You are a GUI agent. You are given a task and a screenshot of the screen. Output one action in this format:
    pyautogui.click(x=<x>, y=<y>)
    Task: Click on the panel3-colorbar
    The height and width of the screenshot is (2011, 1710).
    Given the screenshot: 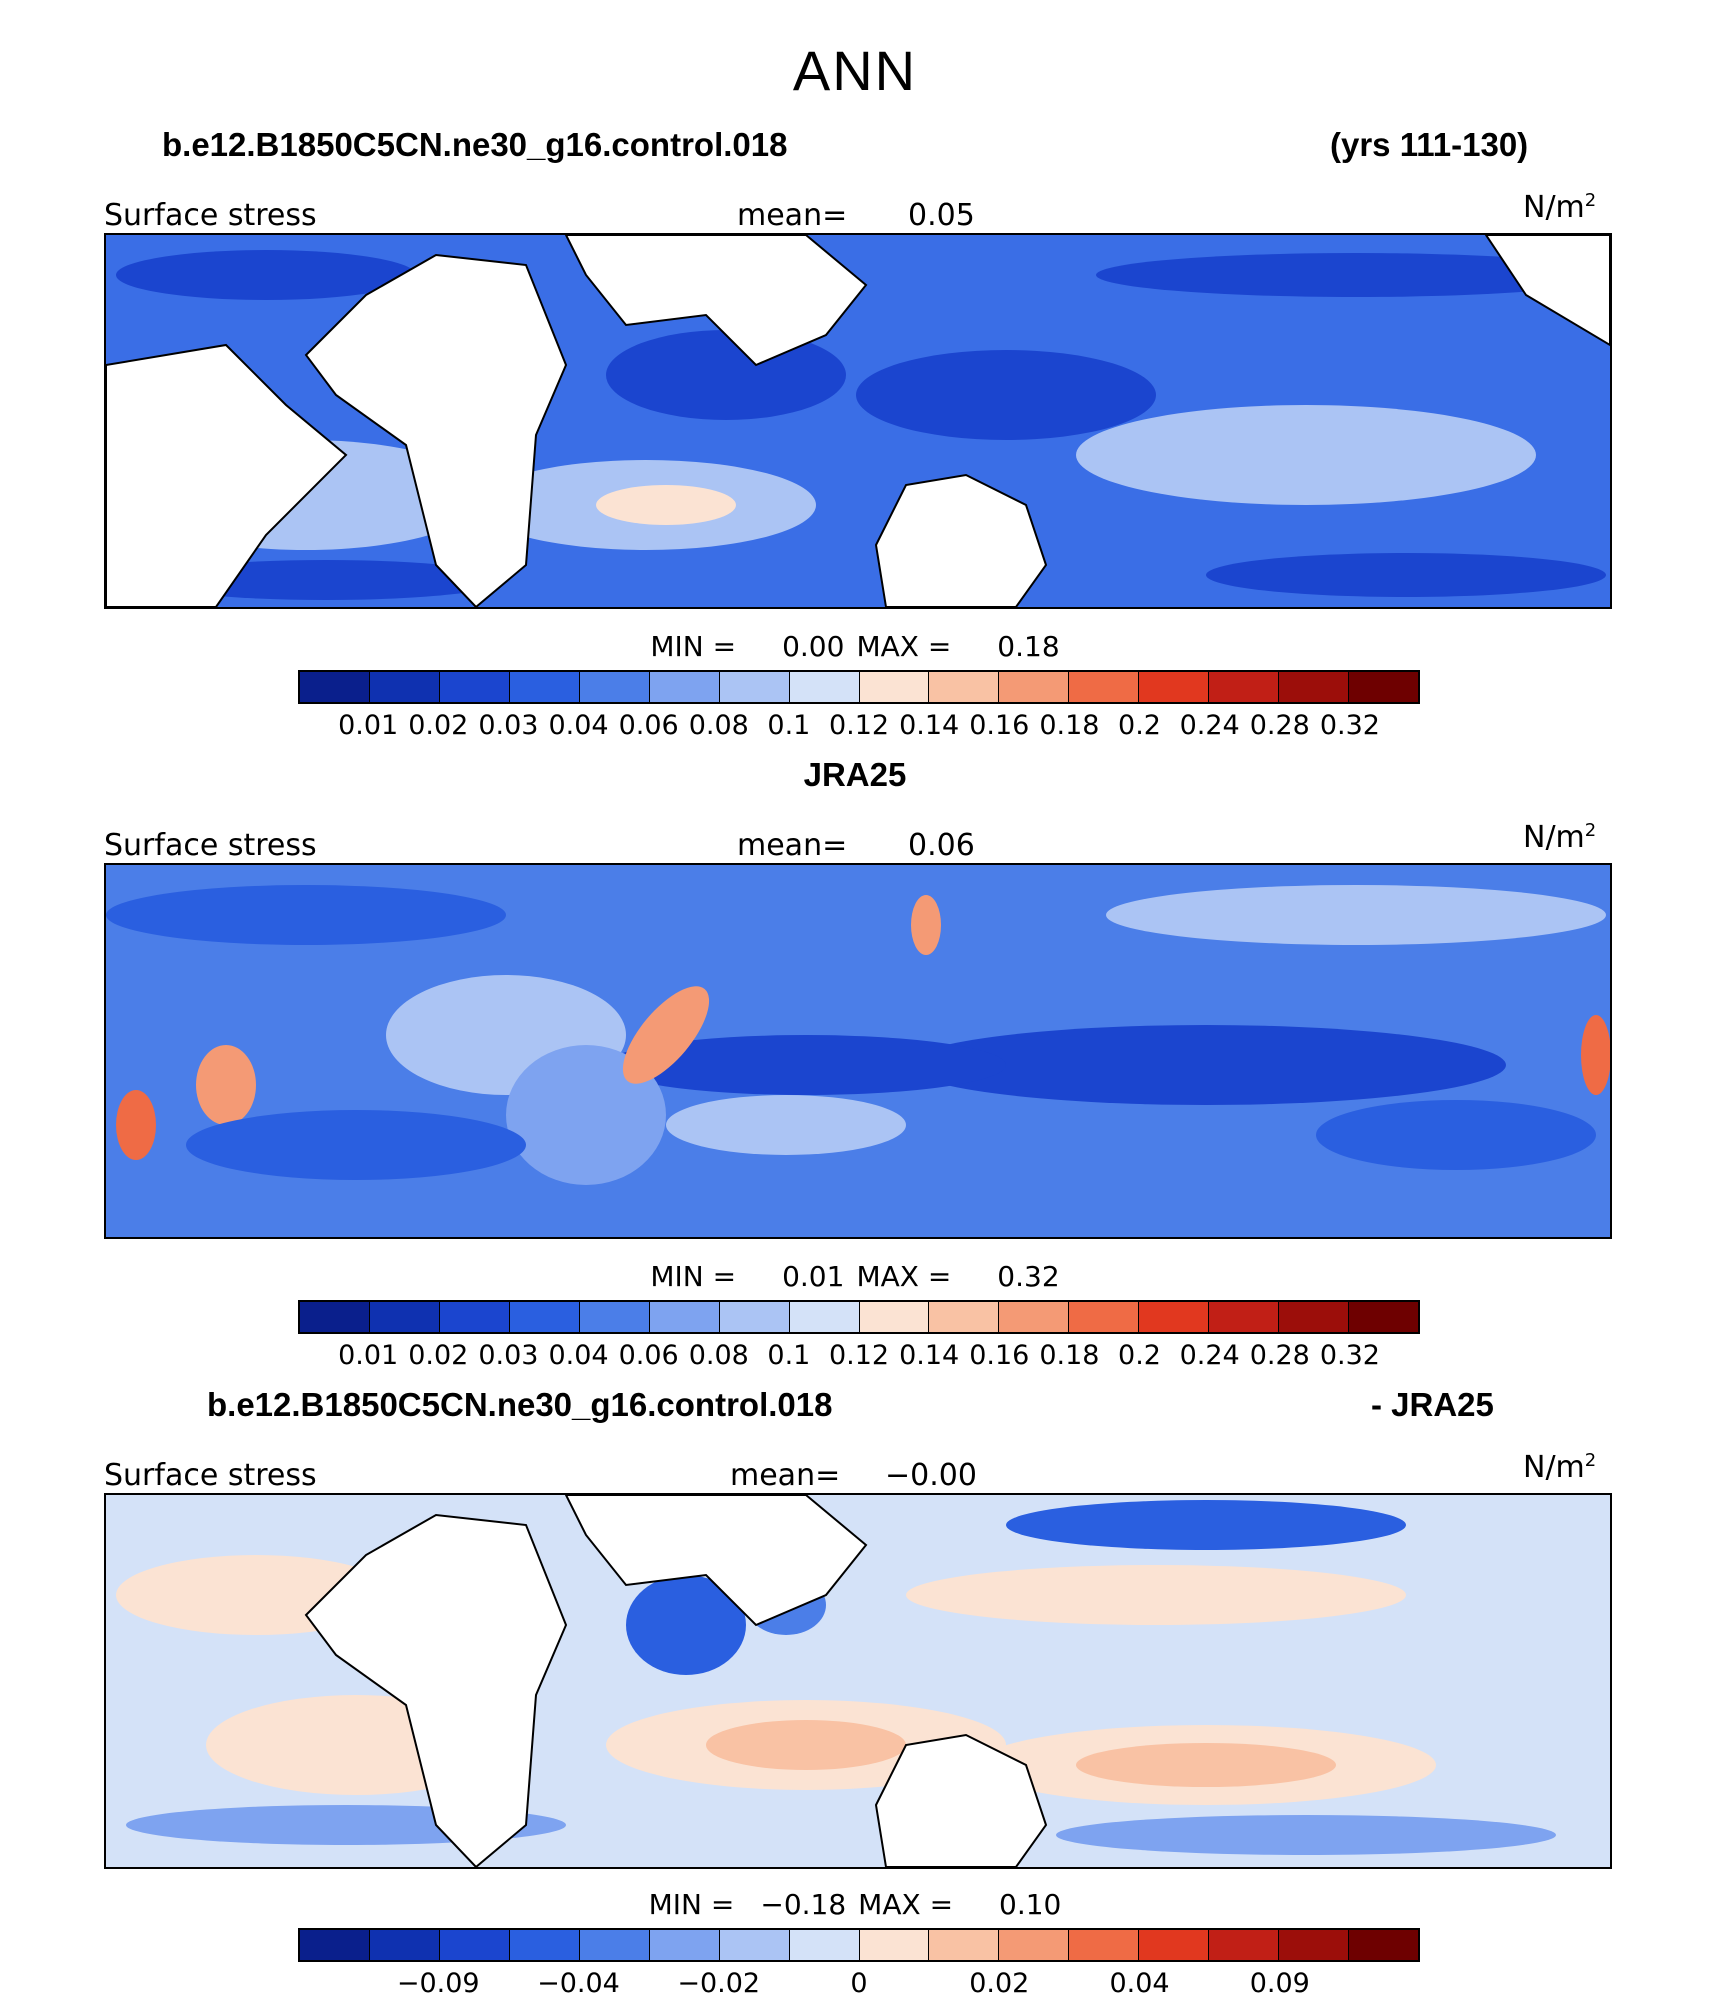 What is the action you would take?
    pyautogui.click(x=859, y=1945)
    